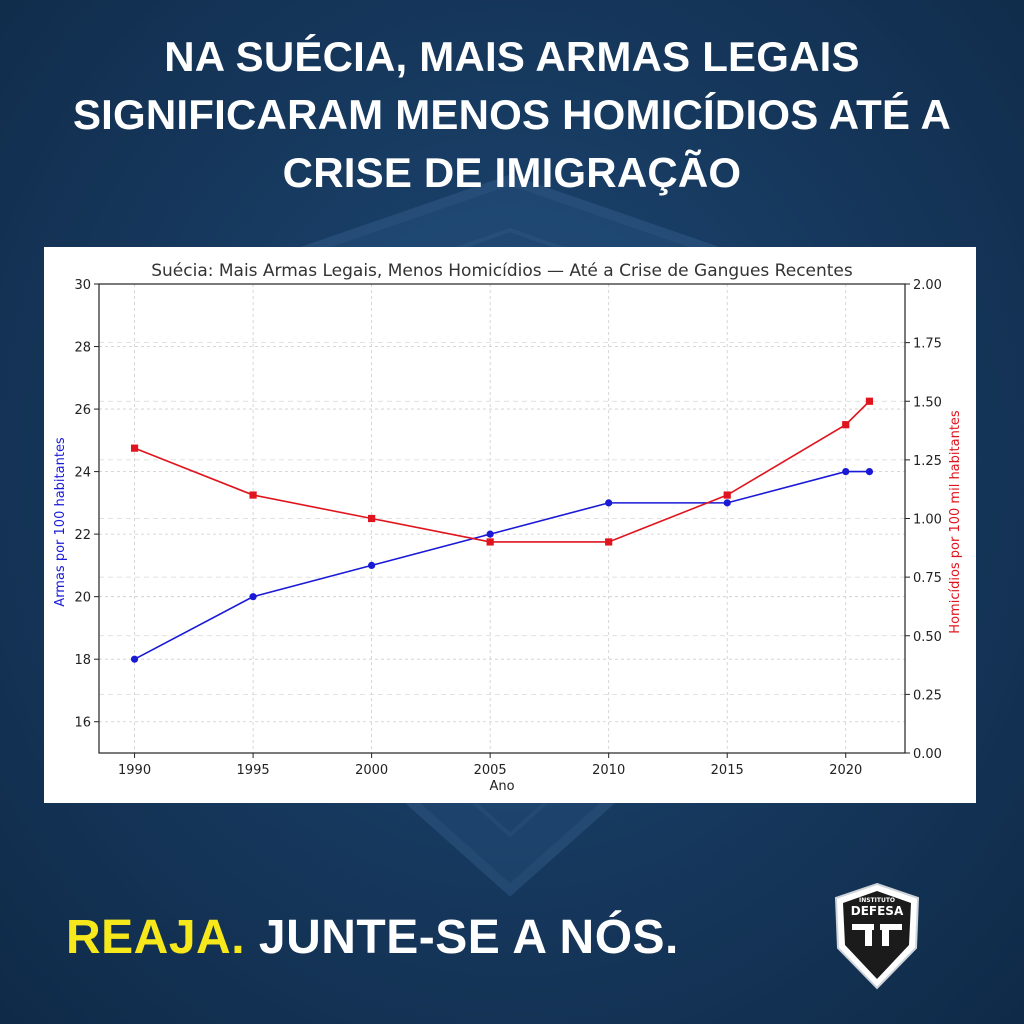  Describe the element at coordinates (156, 937) in the screenshot. I see `cta-highlight: REAJA.` at that location.